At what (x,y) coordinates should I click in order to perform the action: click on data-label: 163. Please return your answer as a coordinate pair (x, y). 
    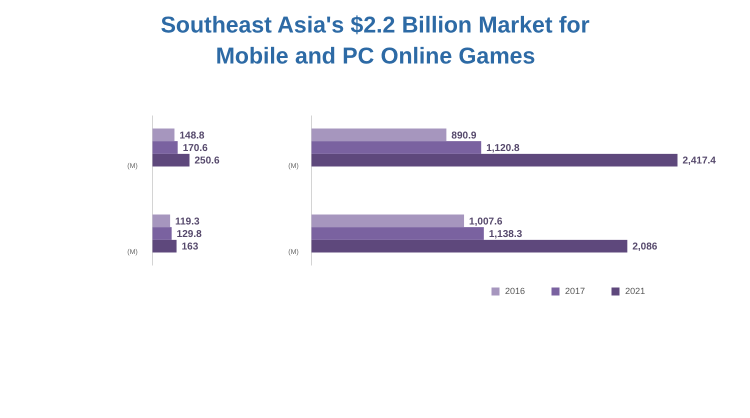
    Looking at the image, I should click on (190, 247).